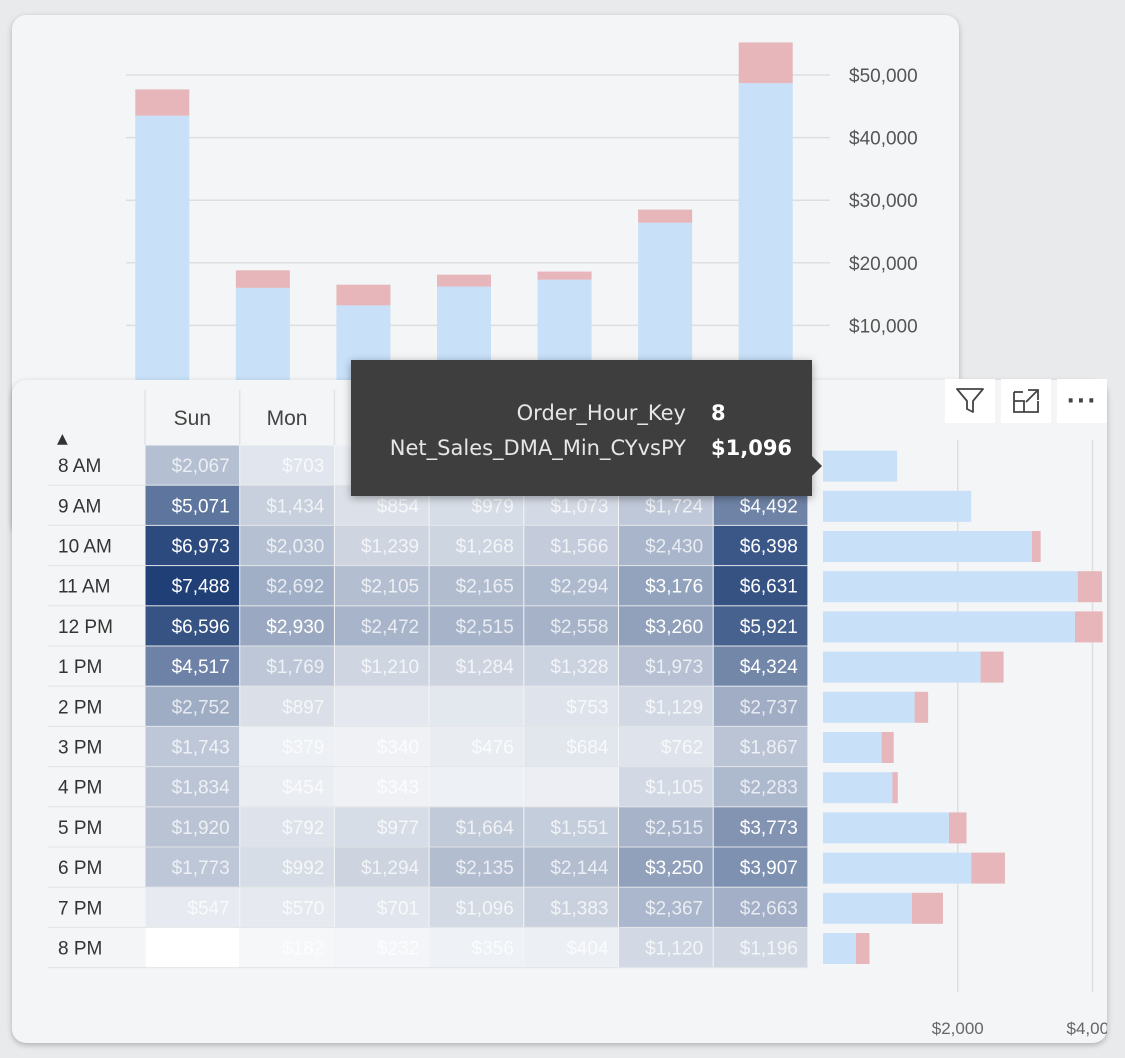  Describe the element at coordinates (62, 439) in the screenshot. I see `sort-indicator-icon: ▲` at that location.